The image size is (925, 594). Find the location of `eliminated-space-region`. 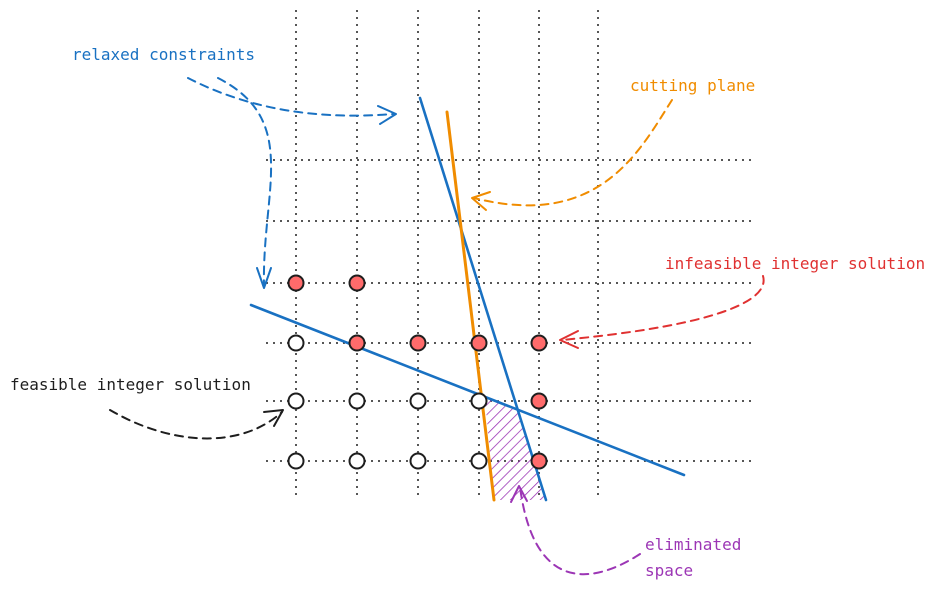

eliminated-space-region is located at coordinates (515, 448).